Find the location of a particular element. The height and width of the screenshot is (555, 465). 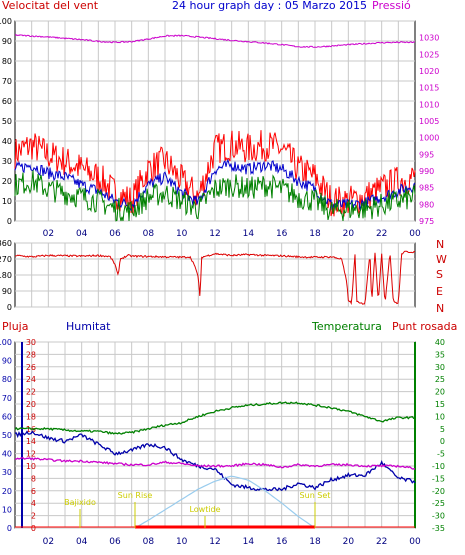

pluja-tick-label: 70 is located at coordinates (7, 398).